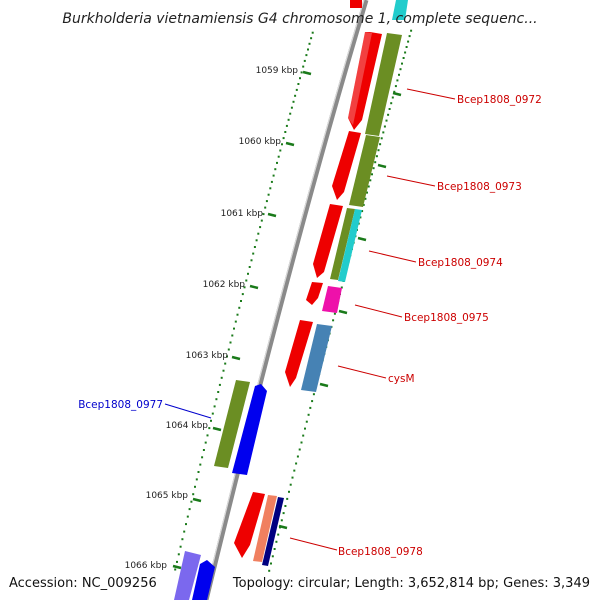 Image resolution: width=600 pixels, height=600 pixels. What do you see at coordinates (460, 263) in the screenshot?
I see `gene-label: Bcep1808_0974` at bounding box center [460, 263].